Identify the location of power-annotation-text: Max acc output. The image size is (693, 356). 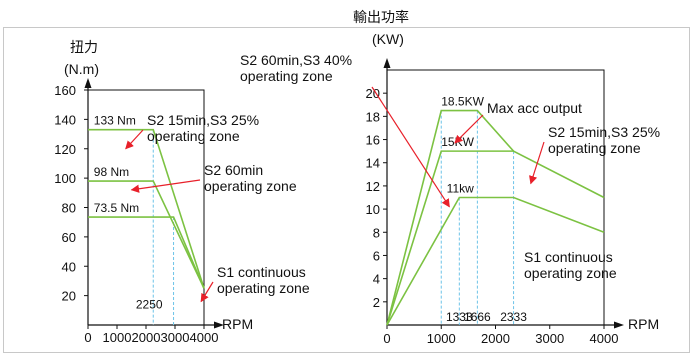
(534, 108).